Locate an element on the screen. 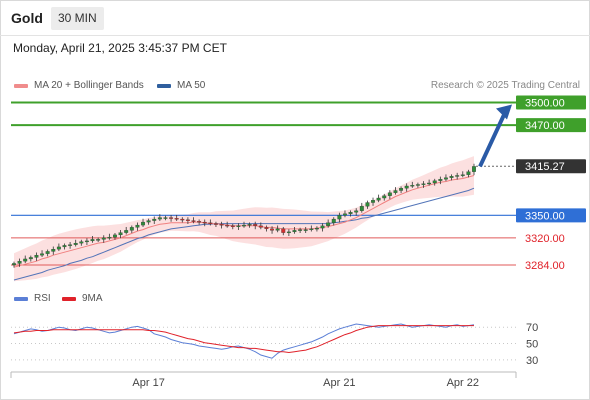  level-label-4: 3320.00 is located at coordinates (545, 239).